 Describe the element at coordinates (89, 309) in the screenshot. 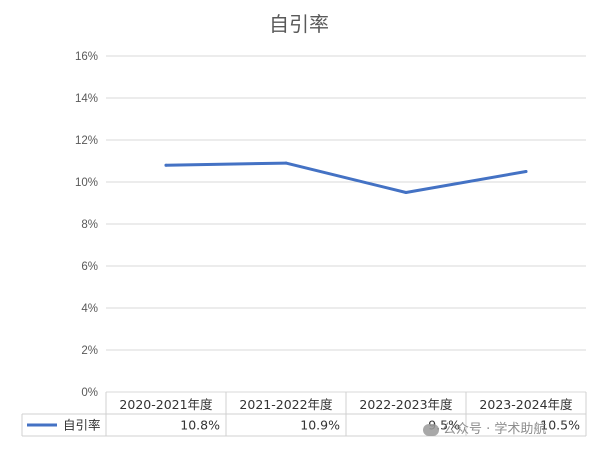

I see `y-tick-label: 4%` at that location.